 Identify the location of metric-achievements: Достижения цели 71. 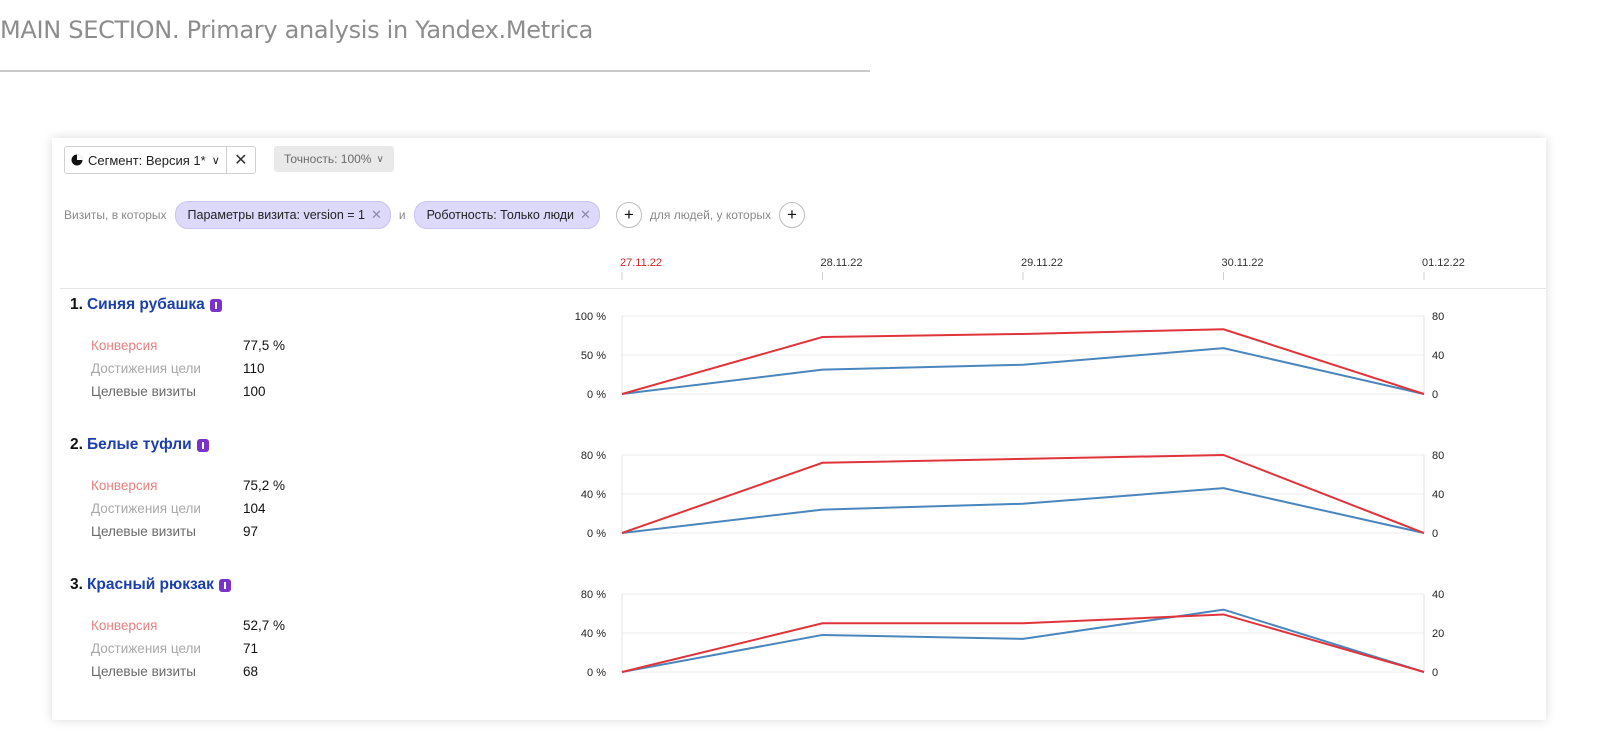
(174, 648).